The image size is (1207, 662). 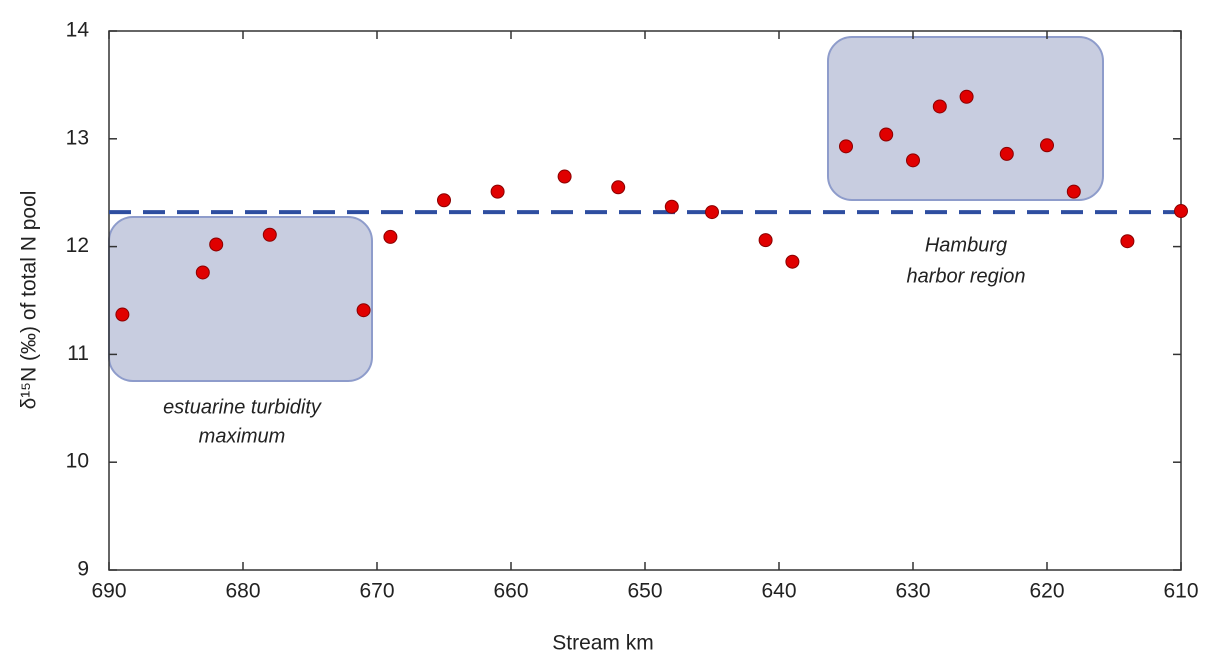 What do you see at coordinates (77, 245) in the screenshot?
I see `y-tick-label: 12` at bounding box center [77, 245].